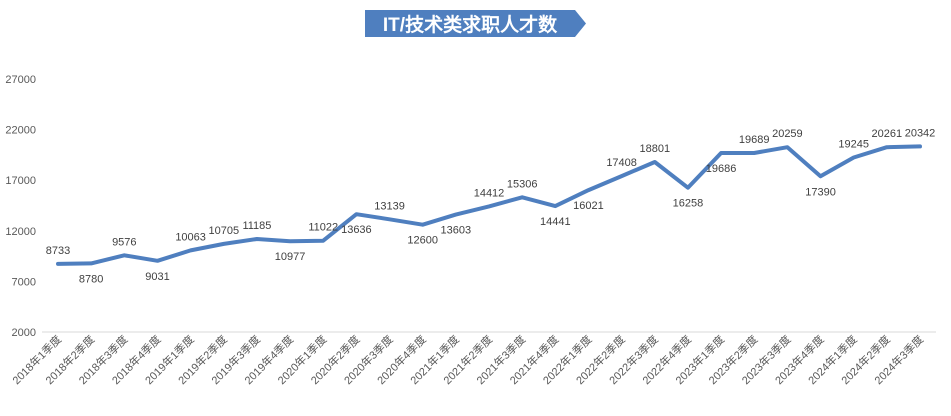 The image size is (951, 416). Describe the element at coordinates (820, 192) in the screenshot. I see `data-label: 17390` at that location.